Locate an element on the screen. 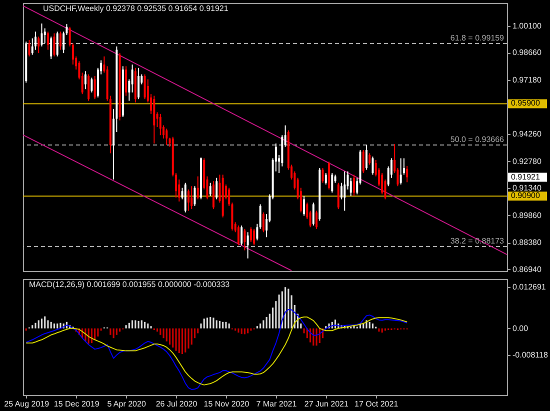 The width and height of the screenshot is (554, 411). x-tick-label: 7 Mar 2021 is located at coordinates (277, 404).